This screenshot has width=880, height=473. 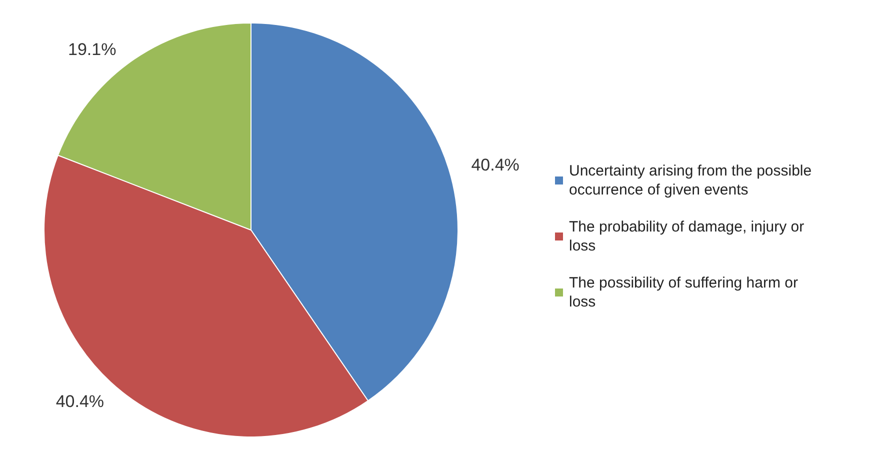 I want to click on legend-label: The possibility of suffering harm or loss, so click(x=685, y=292).